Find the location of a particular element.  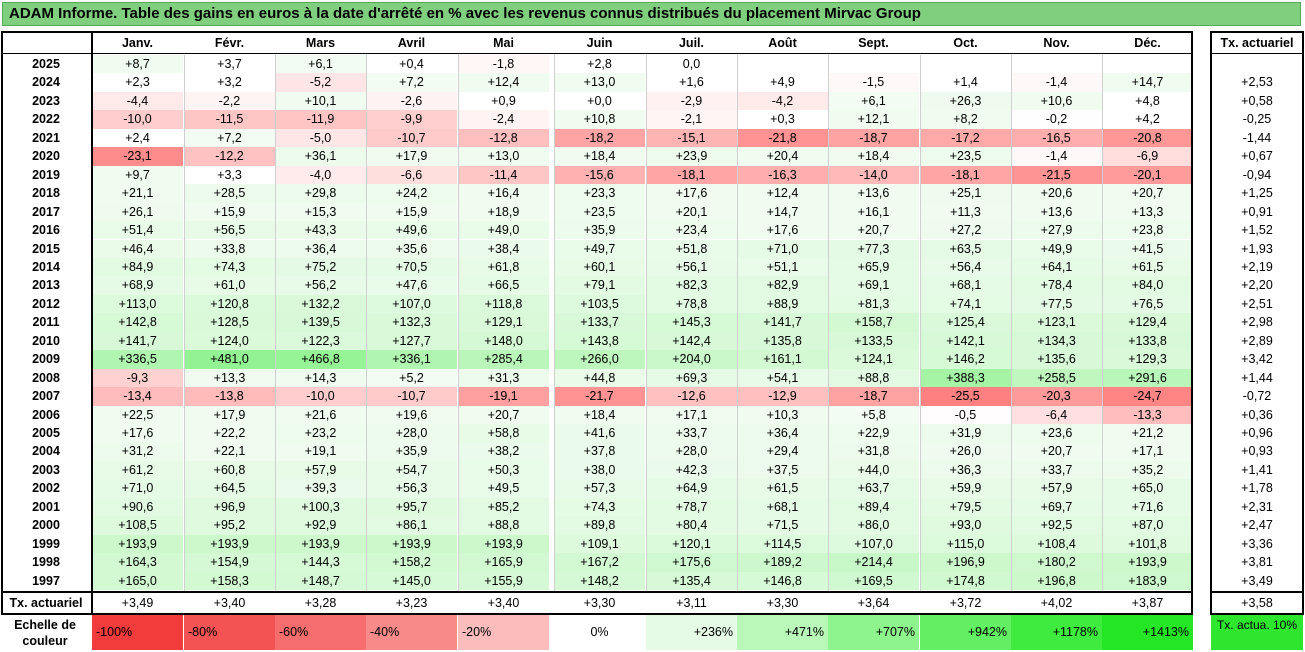

value-cell: +23,2 is located at coordinates (320, 433).